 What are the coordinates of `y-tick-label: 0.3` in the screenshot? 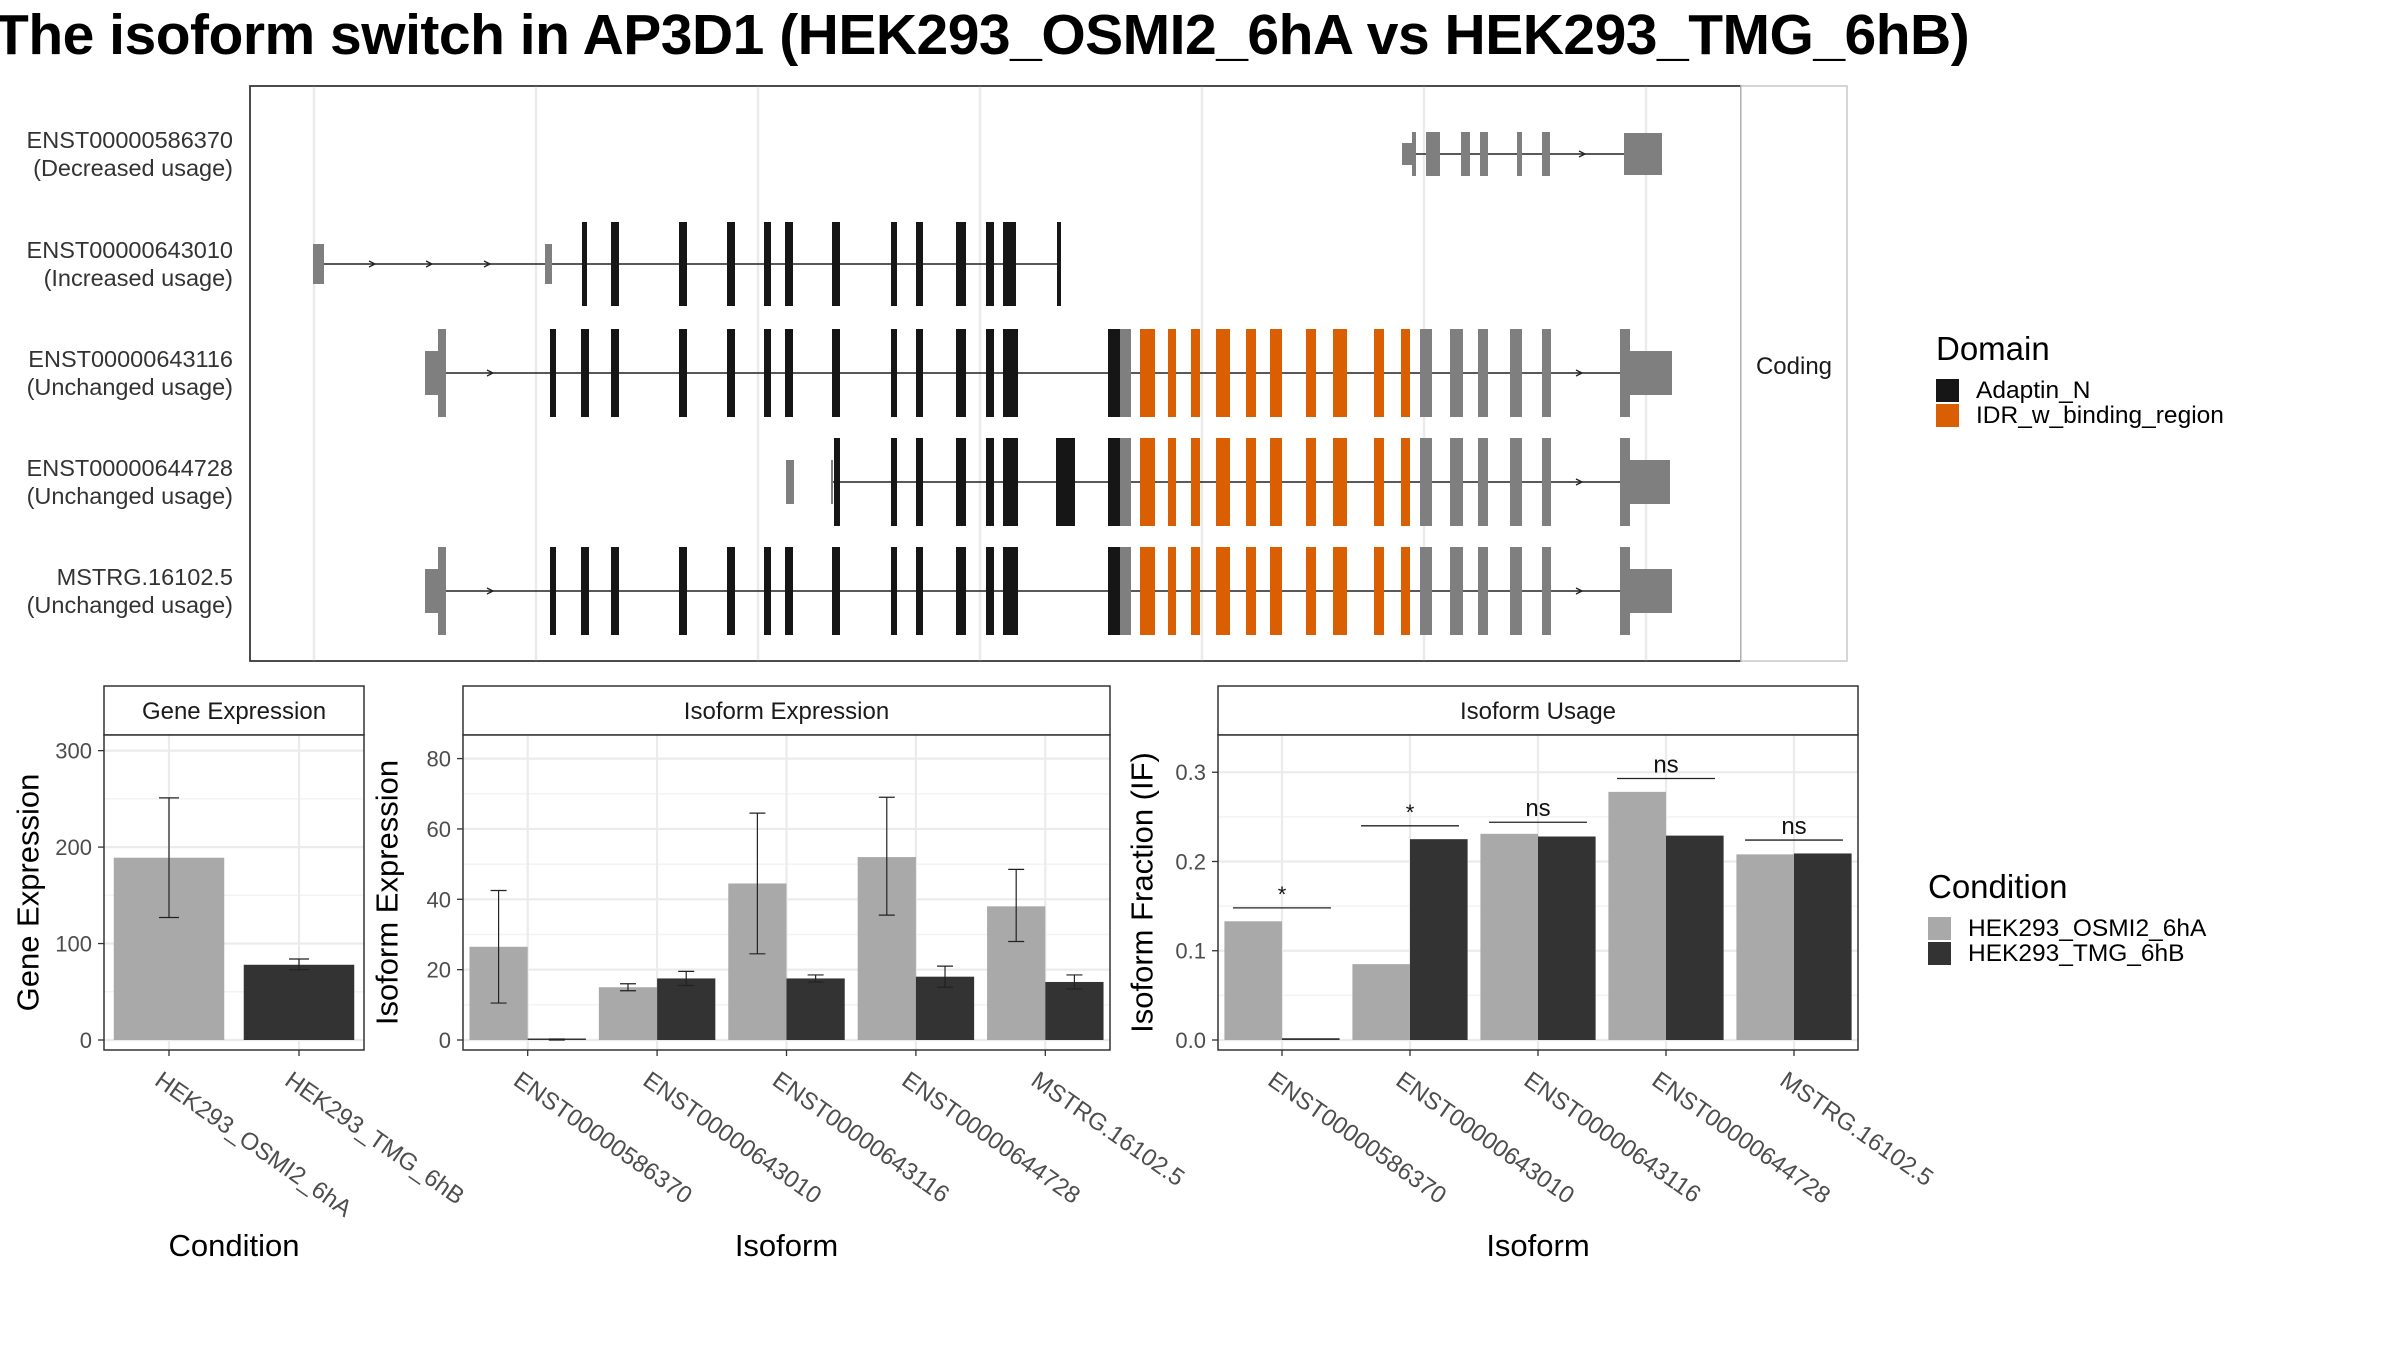 It's located at (1190, 772).